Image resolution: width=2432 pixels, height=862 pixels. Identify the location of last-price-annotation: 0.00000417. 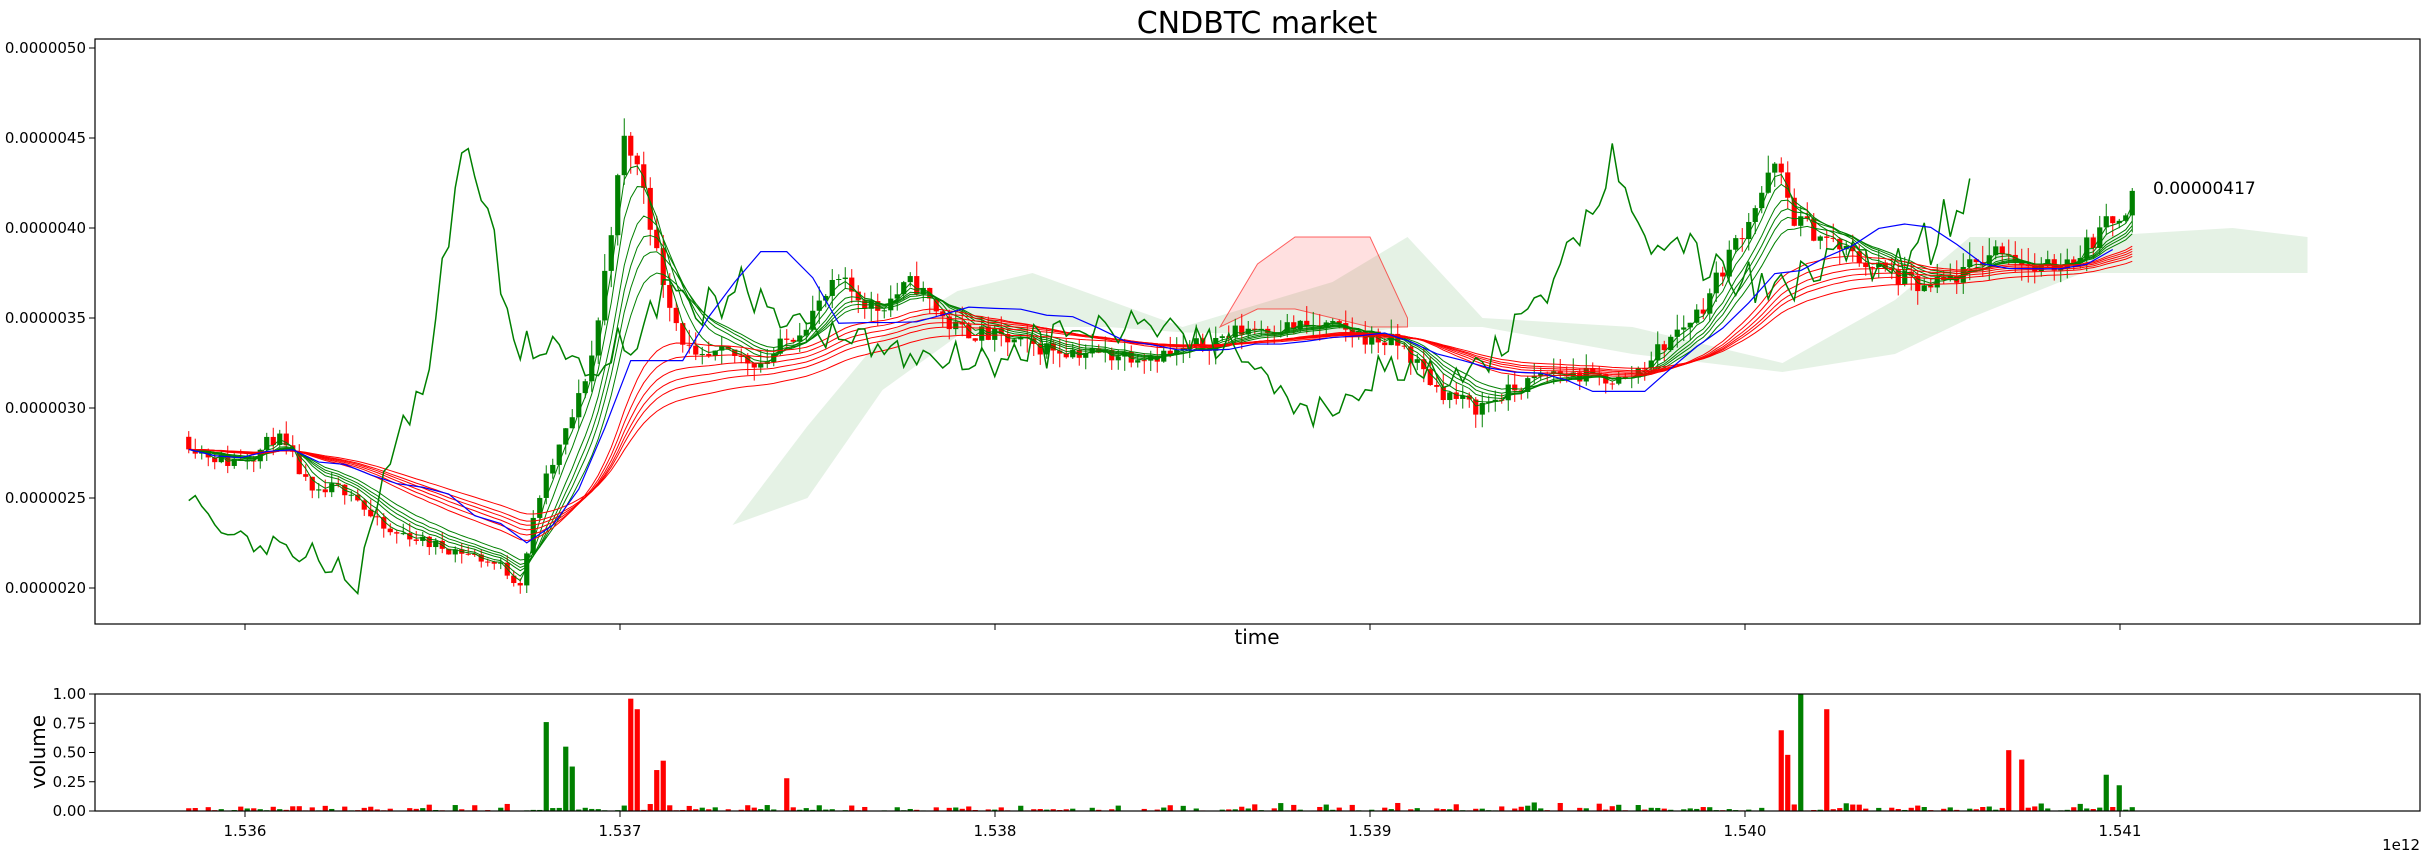
(2204, 189).